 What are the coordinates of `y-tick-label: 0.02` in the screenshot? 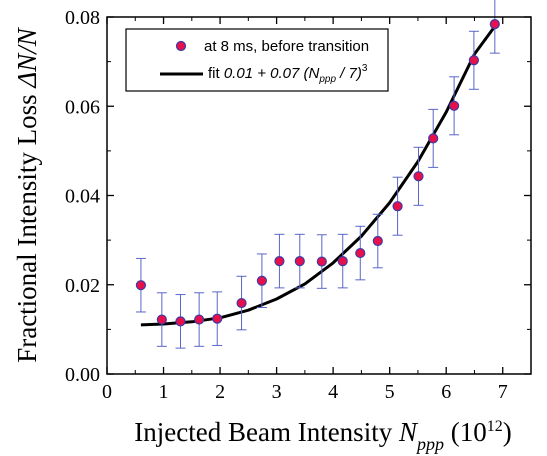 It's located at (82, 286).